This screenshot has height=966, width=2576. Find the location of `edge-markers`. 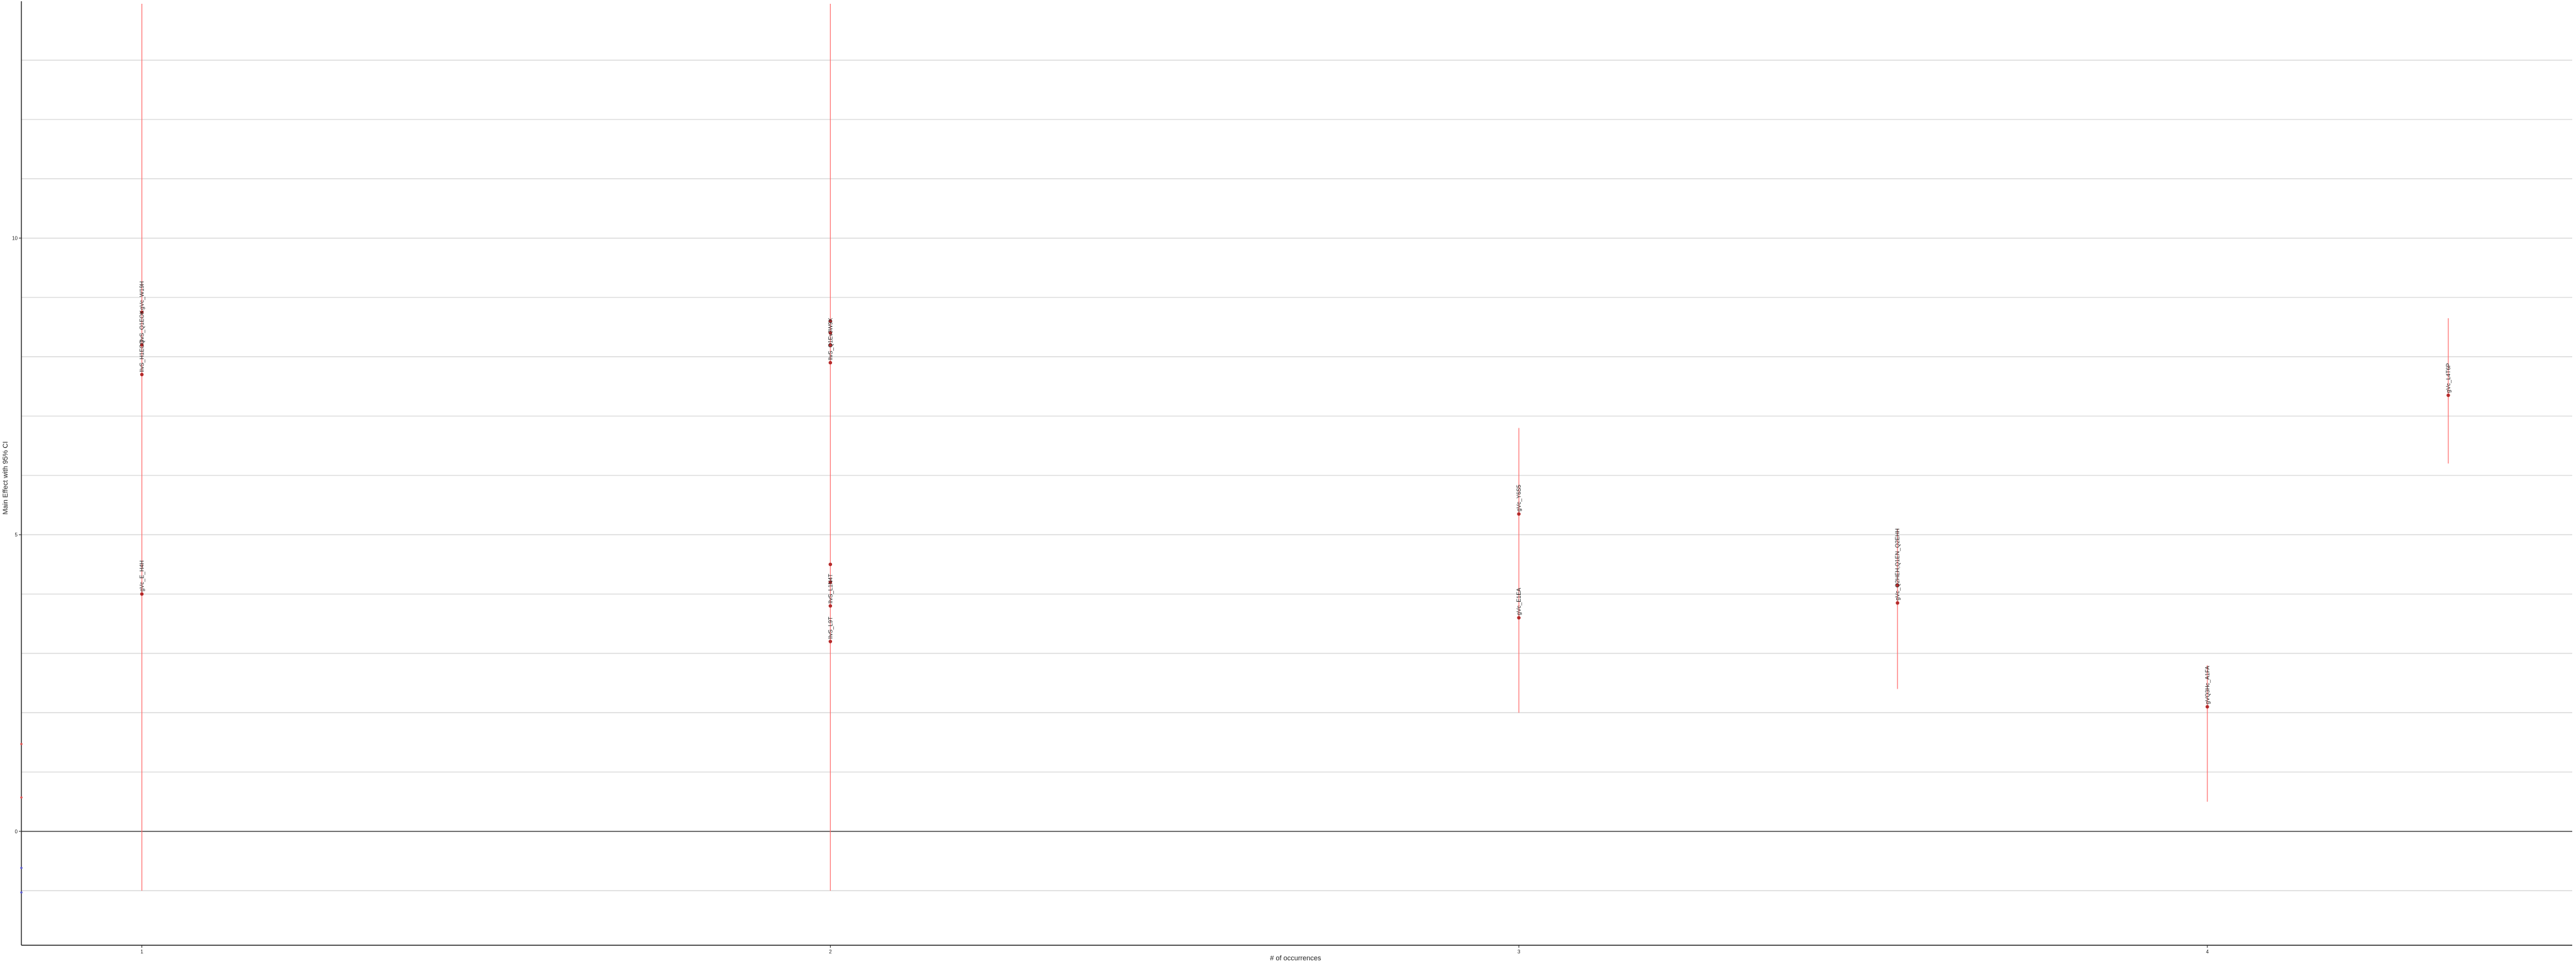

edge-markers is located at coordinates (21, 818).